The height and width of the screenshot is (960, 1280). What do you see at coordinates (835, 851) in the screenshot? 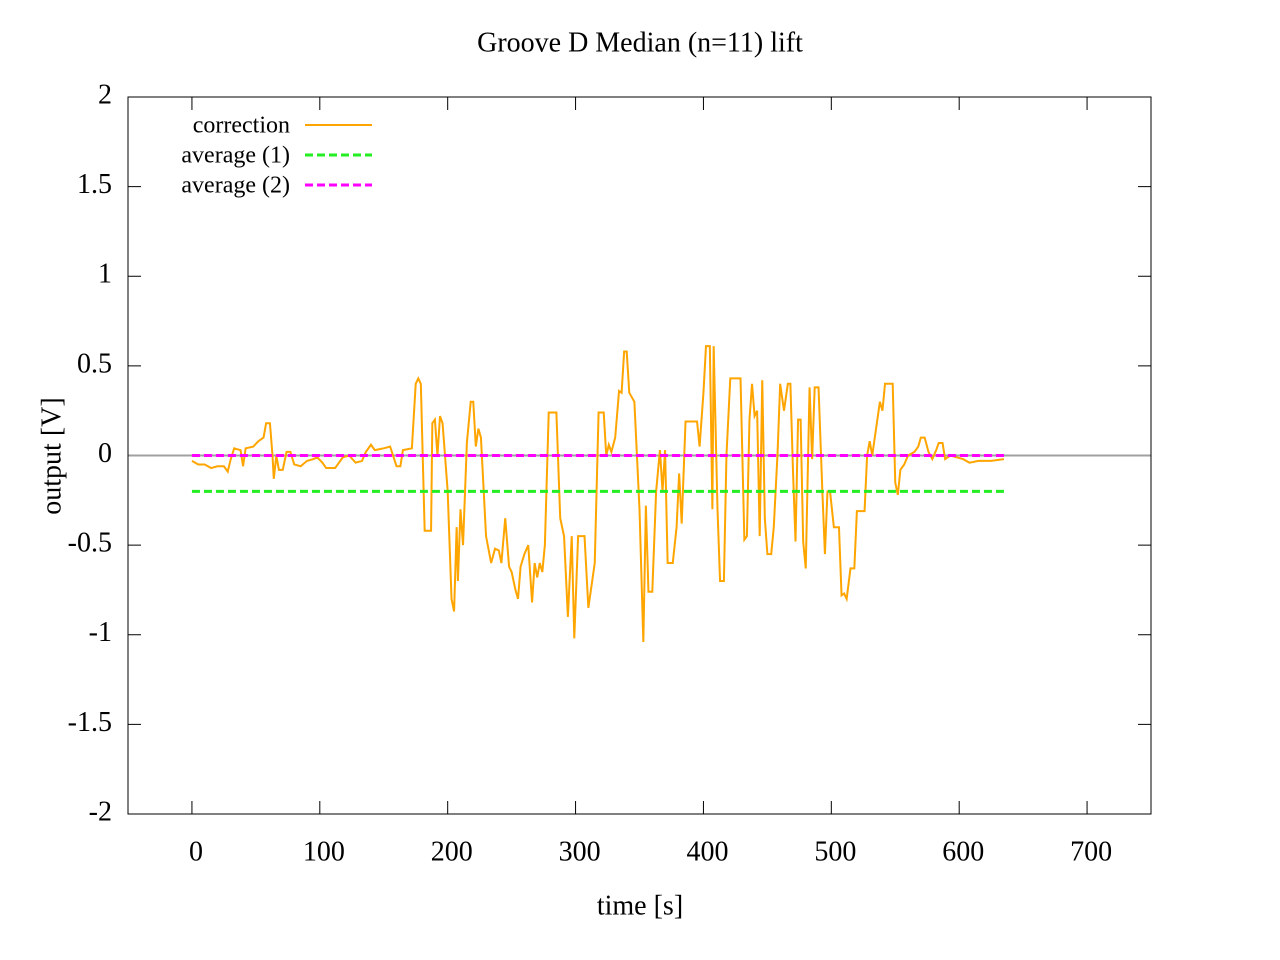
I see `x-tick-label: 500` at bounding box center [835, 851].